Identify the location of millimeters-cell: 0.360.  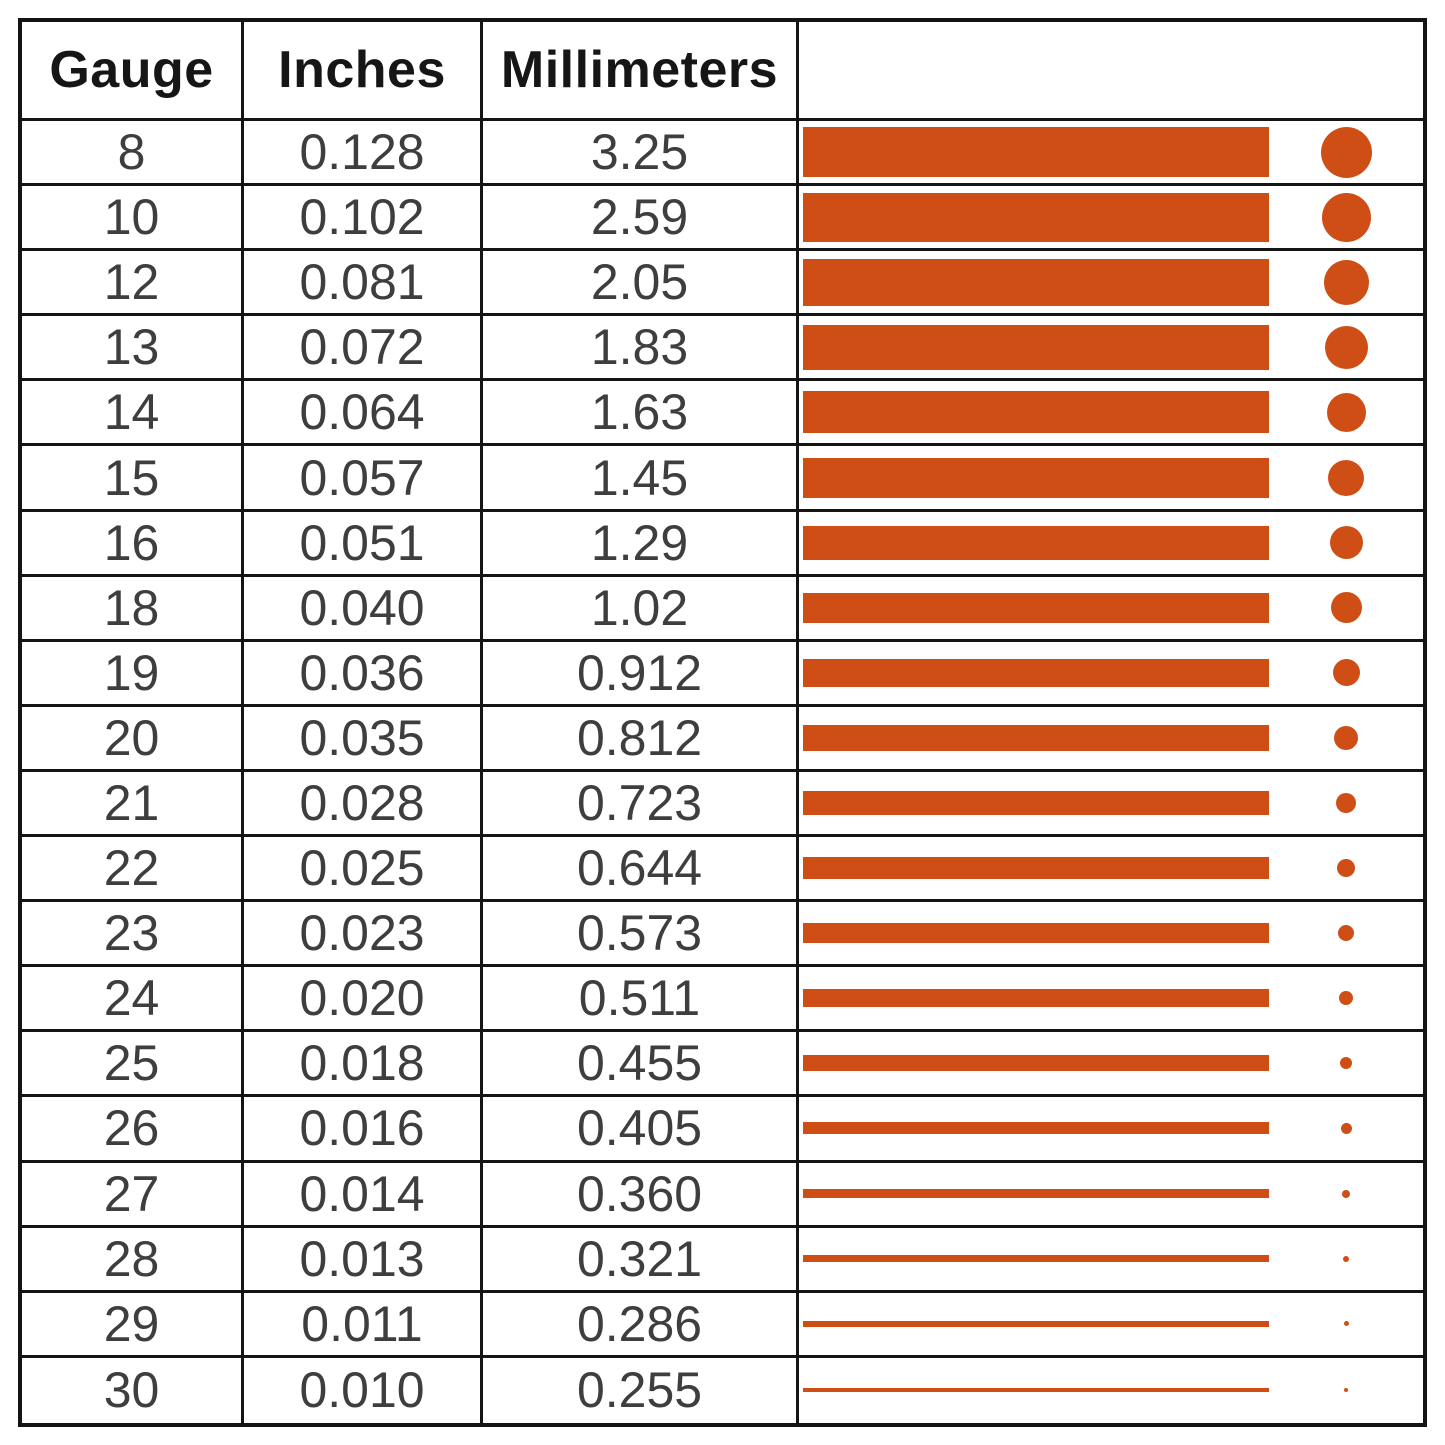
(641, 1195).